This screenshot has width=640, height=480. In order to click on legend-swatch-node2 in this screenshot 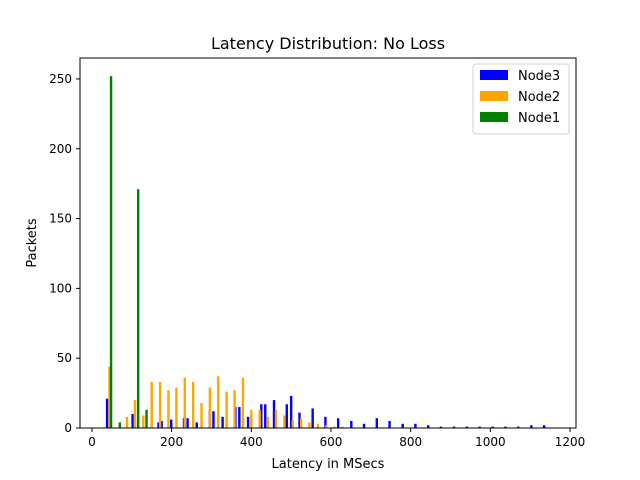, I will do `click(494, 96)`.